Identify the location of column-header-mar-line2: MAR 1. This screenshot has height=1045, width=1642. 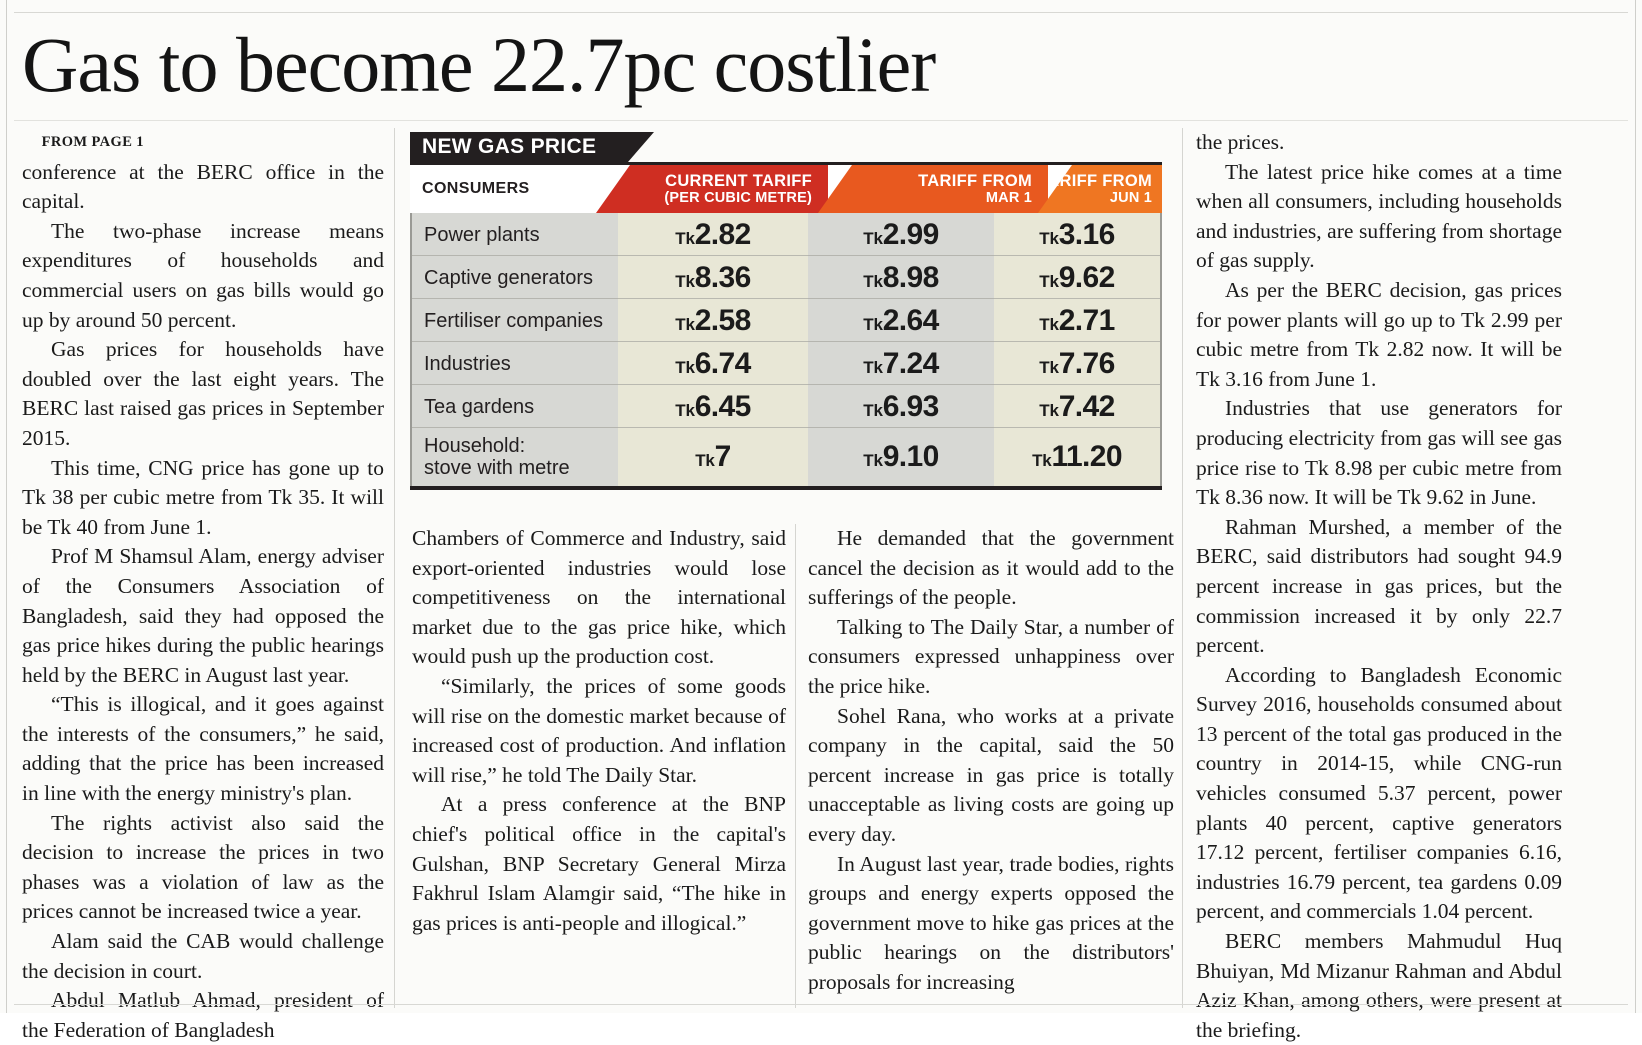
(1008, 197).